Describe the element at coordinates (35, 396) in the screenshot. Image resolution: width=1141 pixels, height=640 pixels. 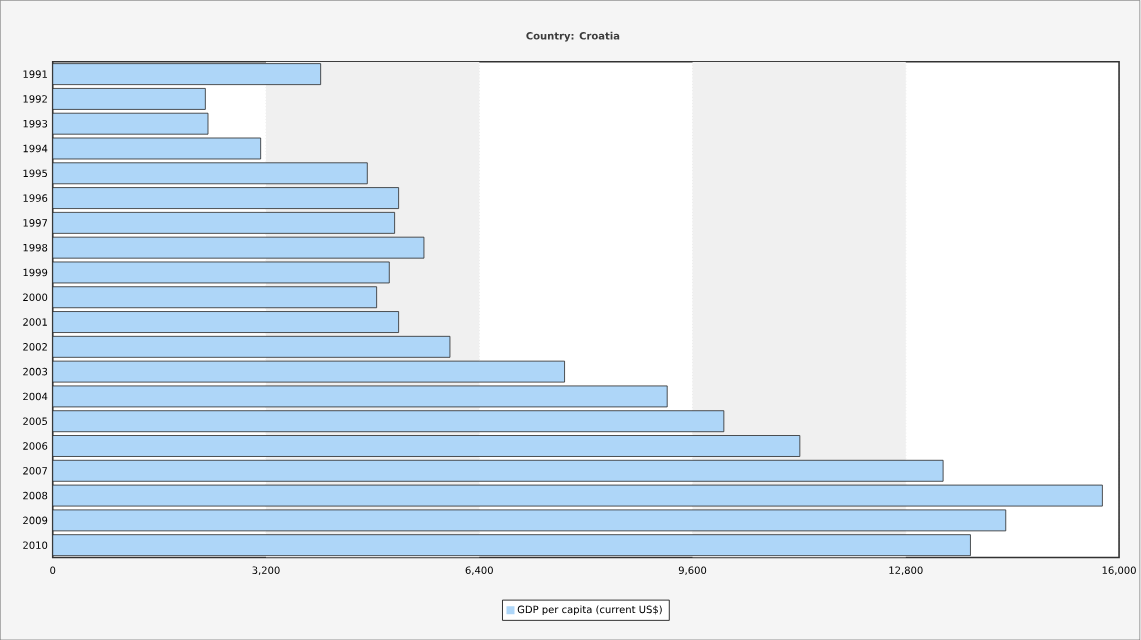
I see `y-tick-label: 2004` at that location.